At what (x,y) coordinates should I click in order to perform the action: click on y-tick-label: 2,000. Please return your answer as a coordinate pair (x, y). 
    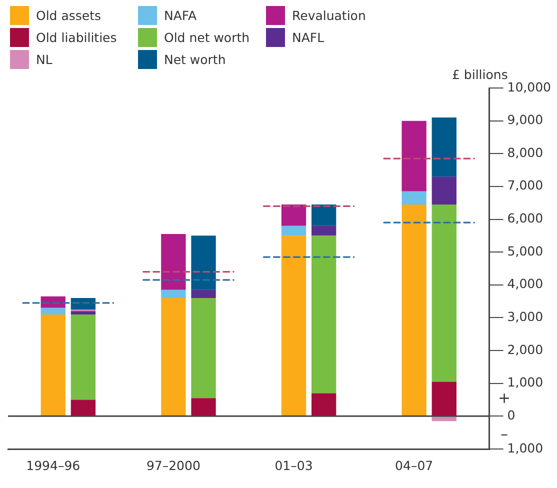
    Looking at the image, I should click on (525, 349).